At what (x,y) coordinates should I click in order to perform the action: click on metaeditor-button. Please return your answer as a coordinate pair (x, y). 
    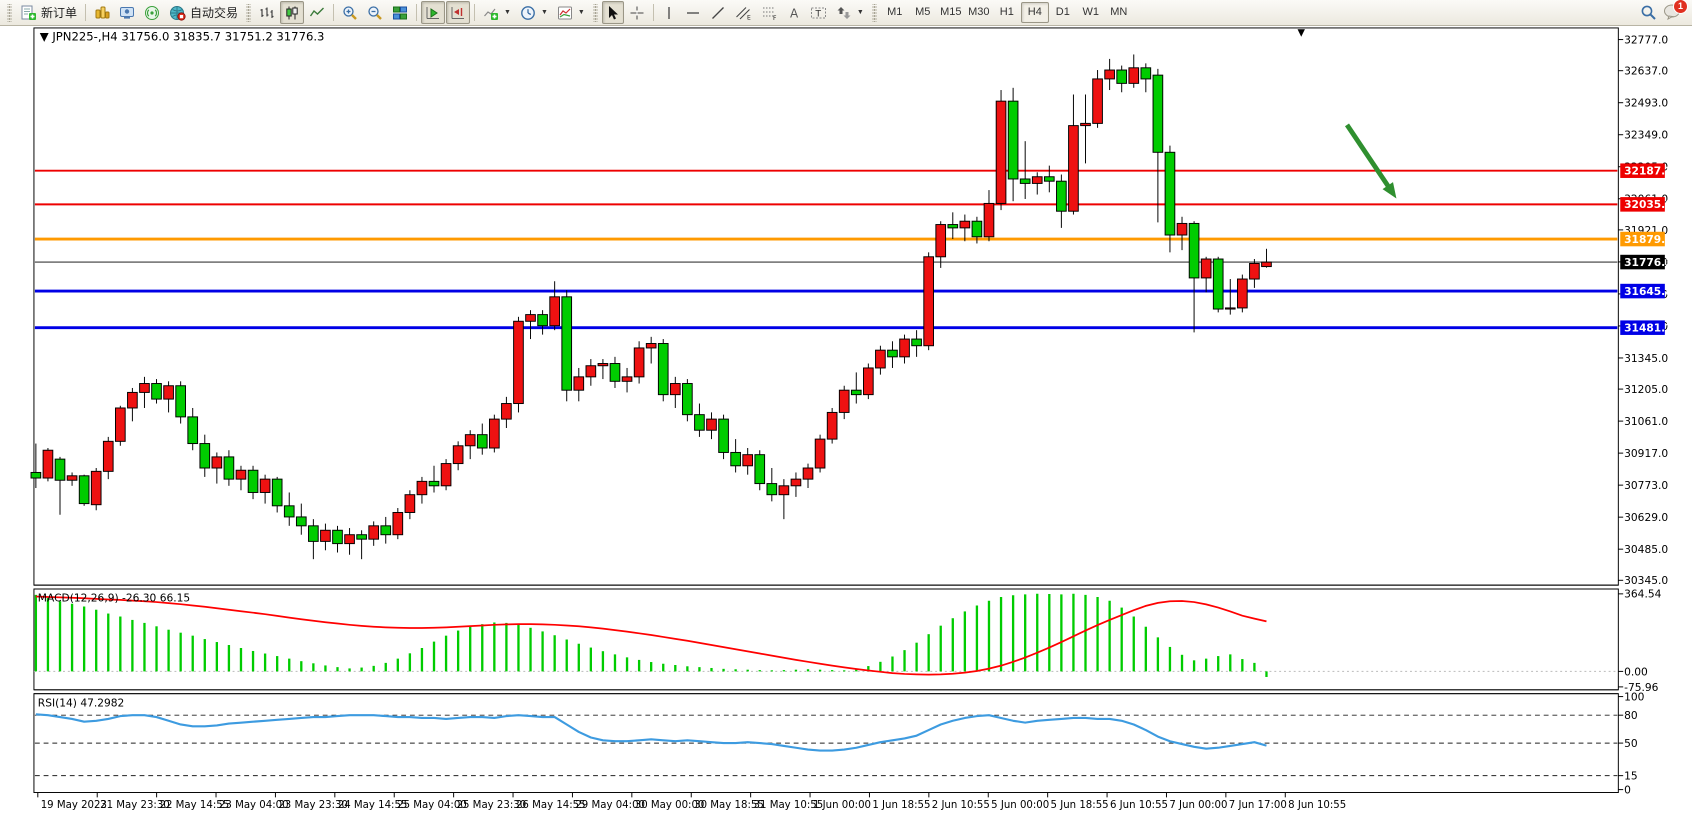
    Looking at the image, I should click on (127, 12).